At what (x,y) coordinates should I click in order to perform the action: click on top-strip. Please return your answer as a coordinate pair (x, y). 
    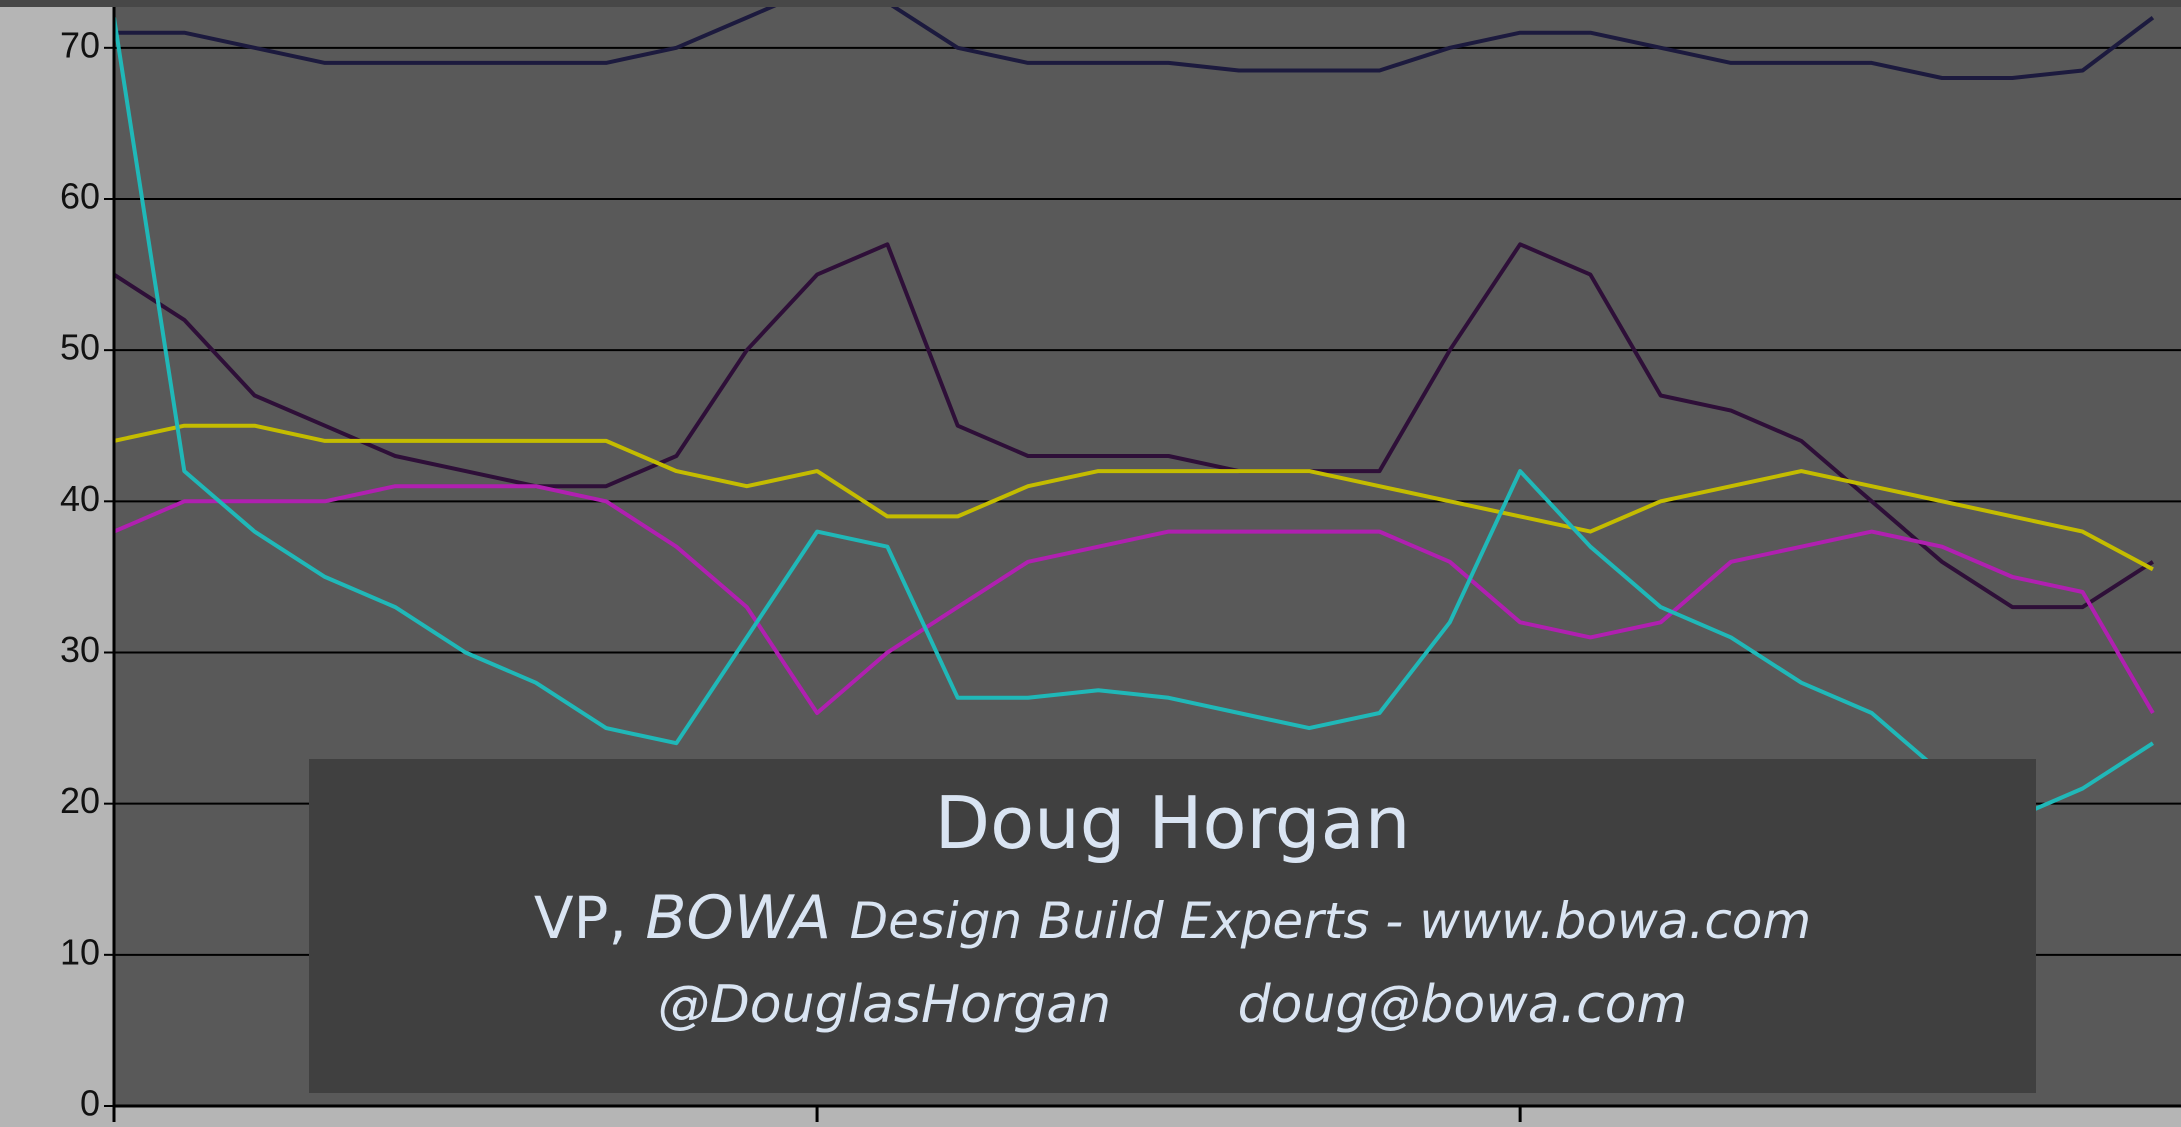
    Looking at the image, I should click on (1090, 3).